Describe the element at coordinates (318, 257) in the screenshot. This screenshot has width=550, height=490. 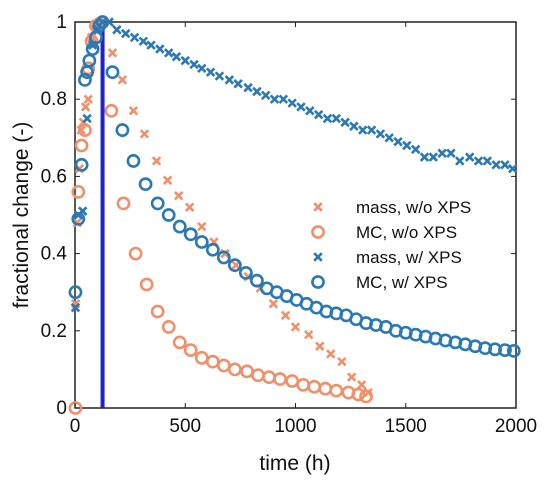
I see `legend-marker-cross` at that location.